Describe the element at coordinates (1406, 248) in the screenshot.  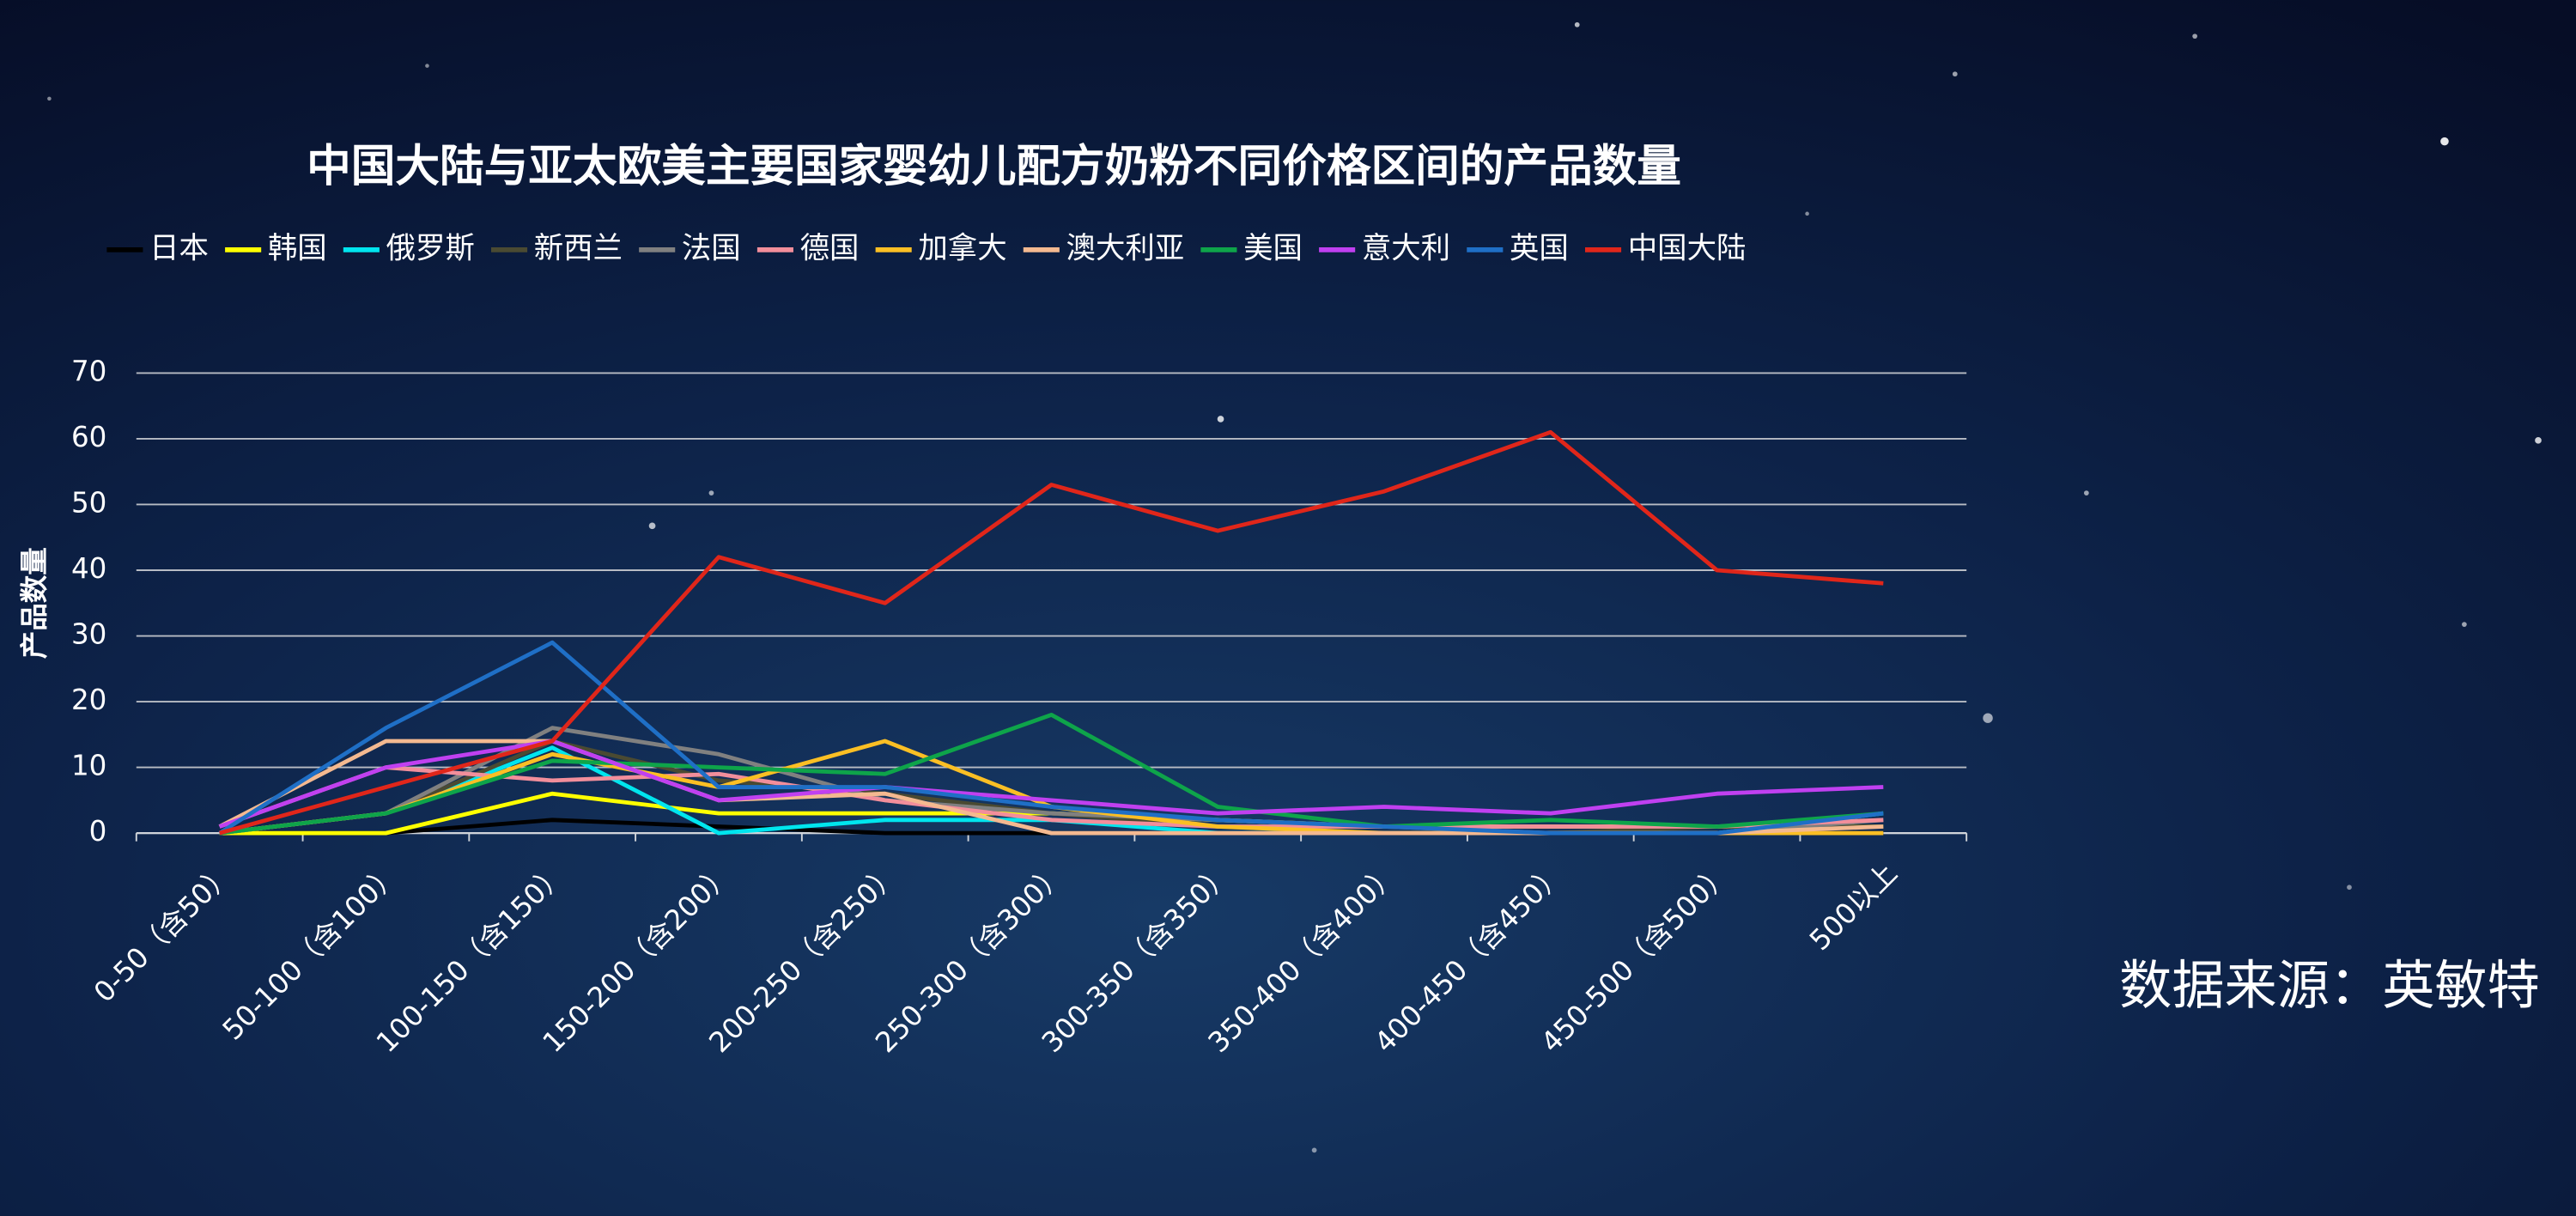
I see `legend-label: 意大利` at that location.